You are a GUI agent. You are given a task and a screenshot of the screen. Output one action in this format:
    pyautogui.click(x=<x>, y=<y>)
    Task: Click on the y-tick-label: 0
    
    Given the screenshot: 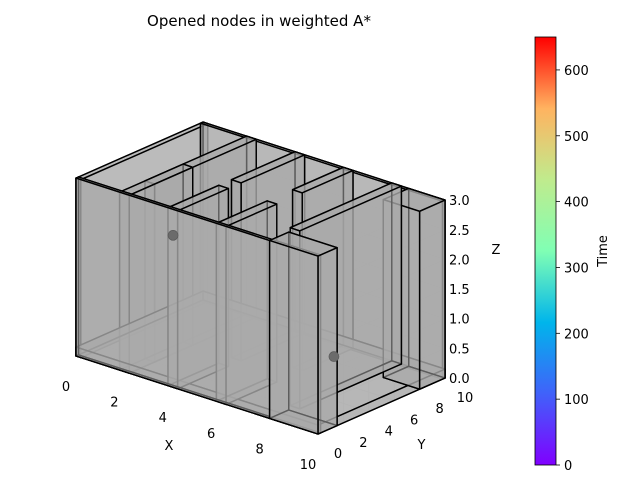 What is the action you would take?
    pyautogui.click(x=338, y=454)
    